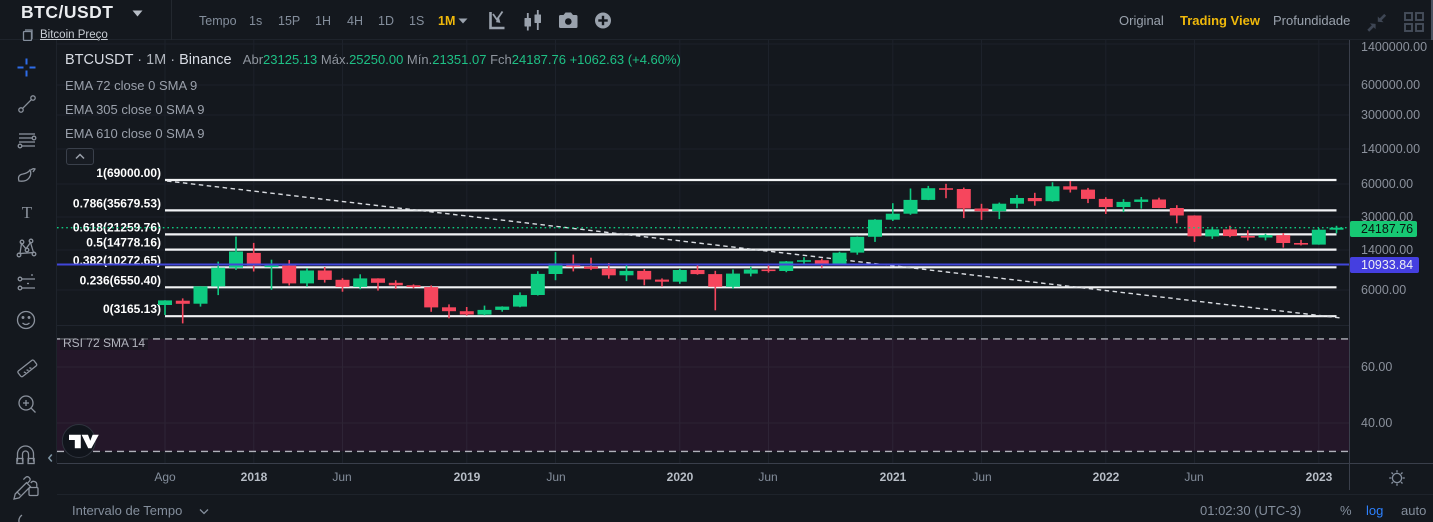  I want to click on svg-text: 1(69000.00), so click(128, 173).